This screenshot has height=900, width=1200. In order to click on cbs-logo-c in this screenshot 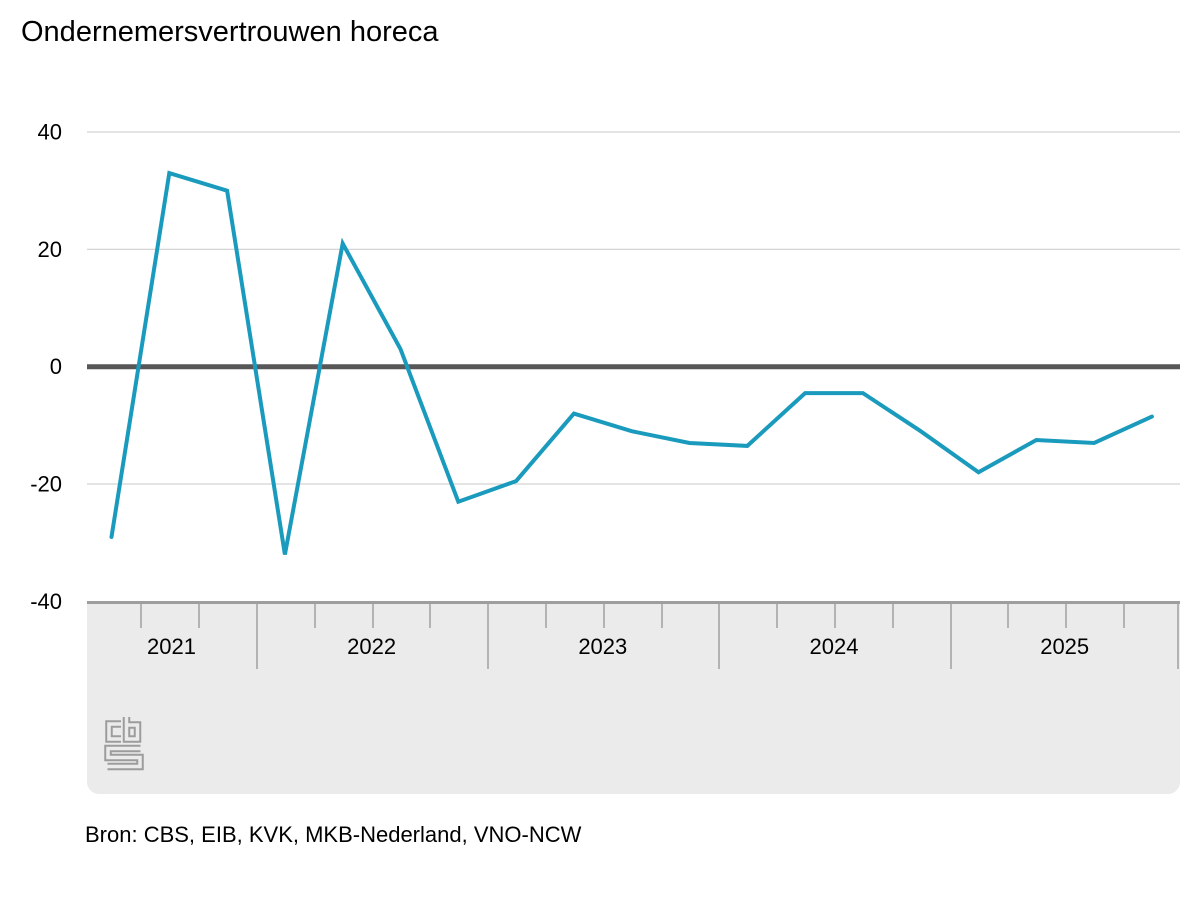, I will do `click(113, 731)`.